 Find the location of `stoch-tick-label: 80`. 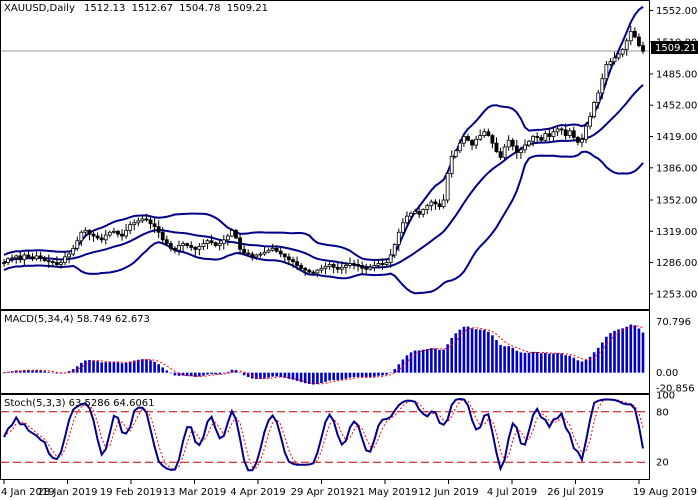

stoch-tick-label: 80 is located at coordinates (662, 412).